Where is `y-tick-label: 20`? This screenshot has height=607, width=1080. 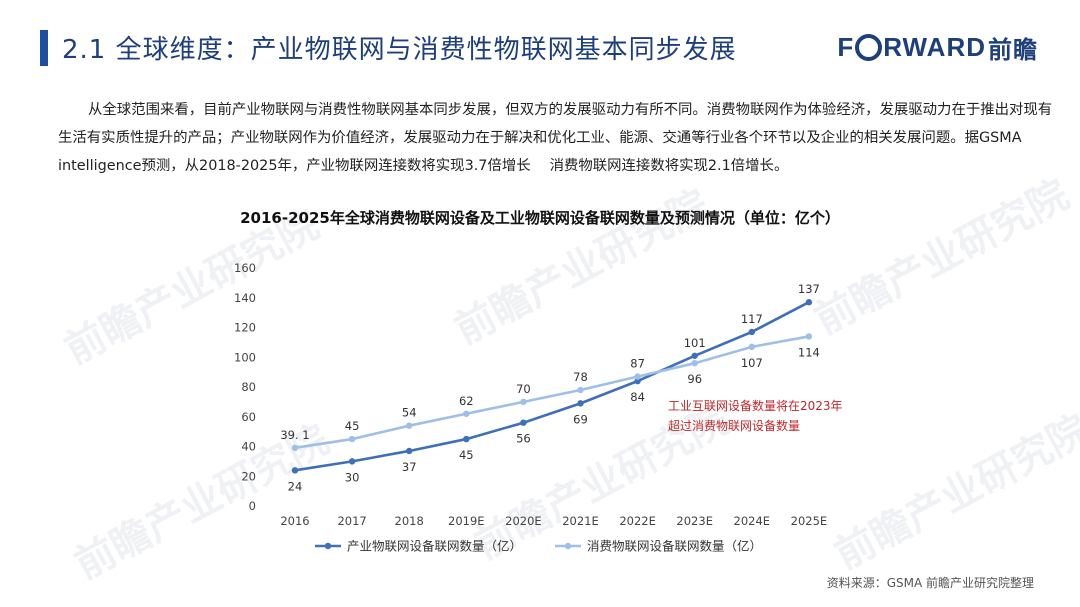 y-tick-label: 20 is located at coordinates (248, 476).